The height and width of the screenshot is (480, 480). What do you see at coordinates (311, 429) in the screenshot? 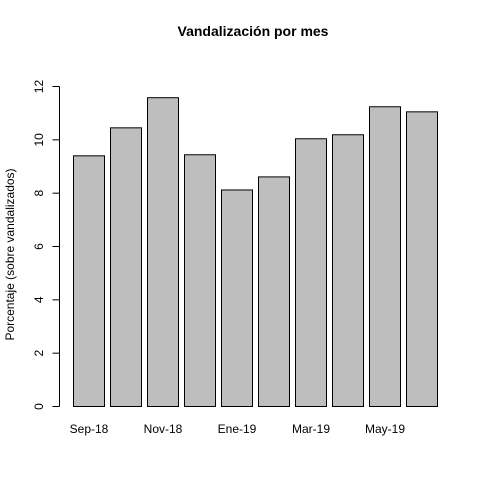
I see `x-tick-label: Mar-19` at bounding box center [311, 429].